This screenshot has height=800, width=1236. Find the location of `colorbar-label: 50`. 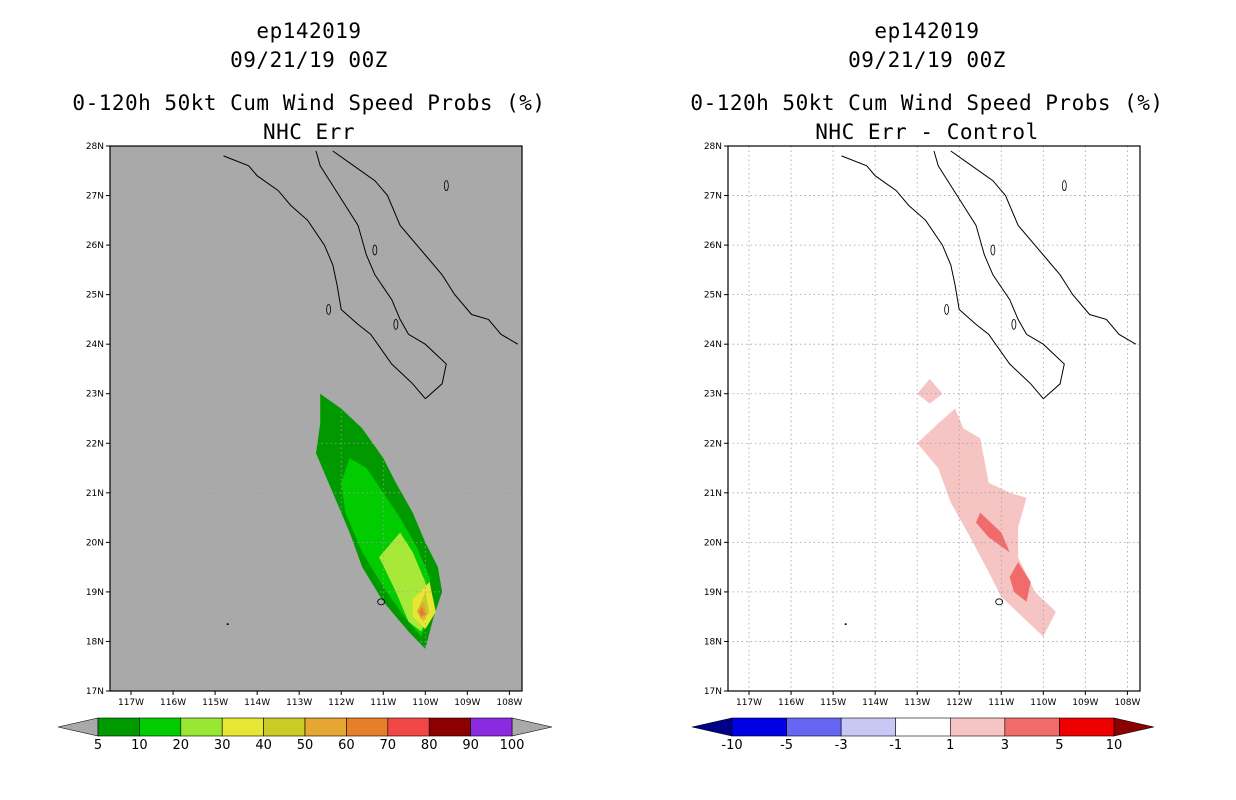

colorbar-label: 50 is located at coordinates (305, 745).